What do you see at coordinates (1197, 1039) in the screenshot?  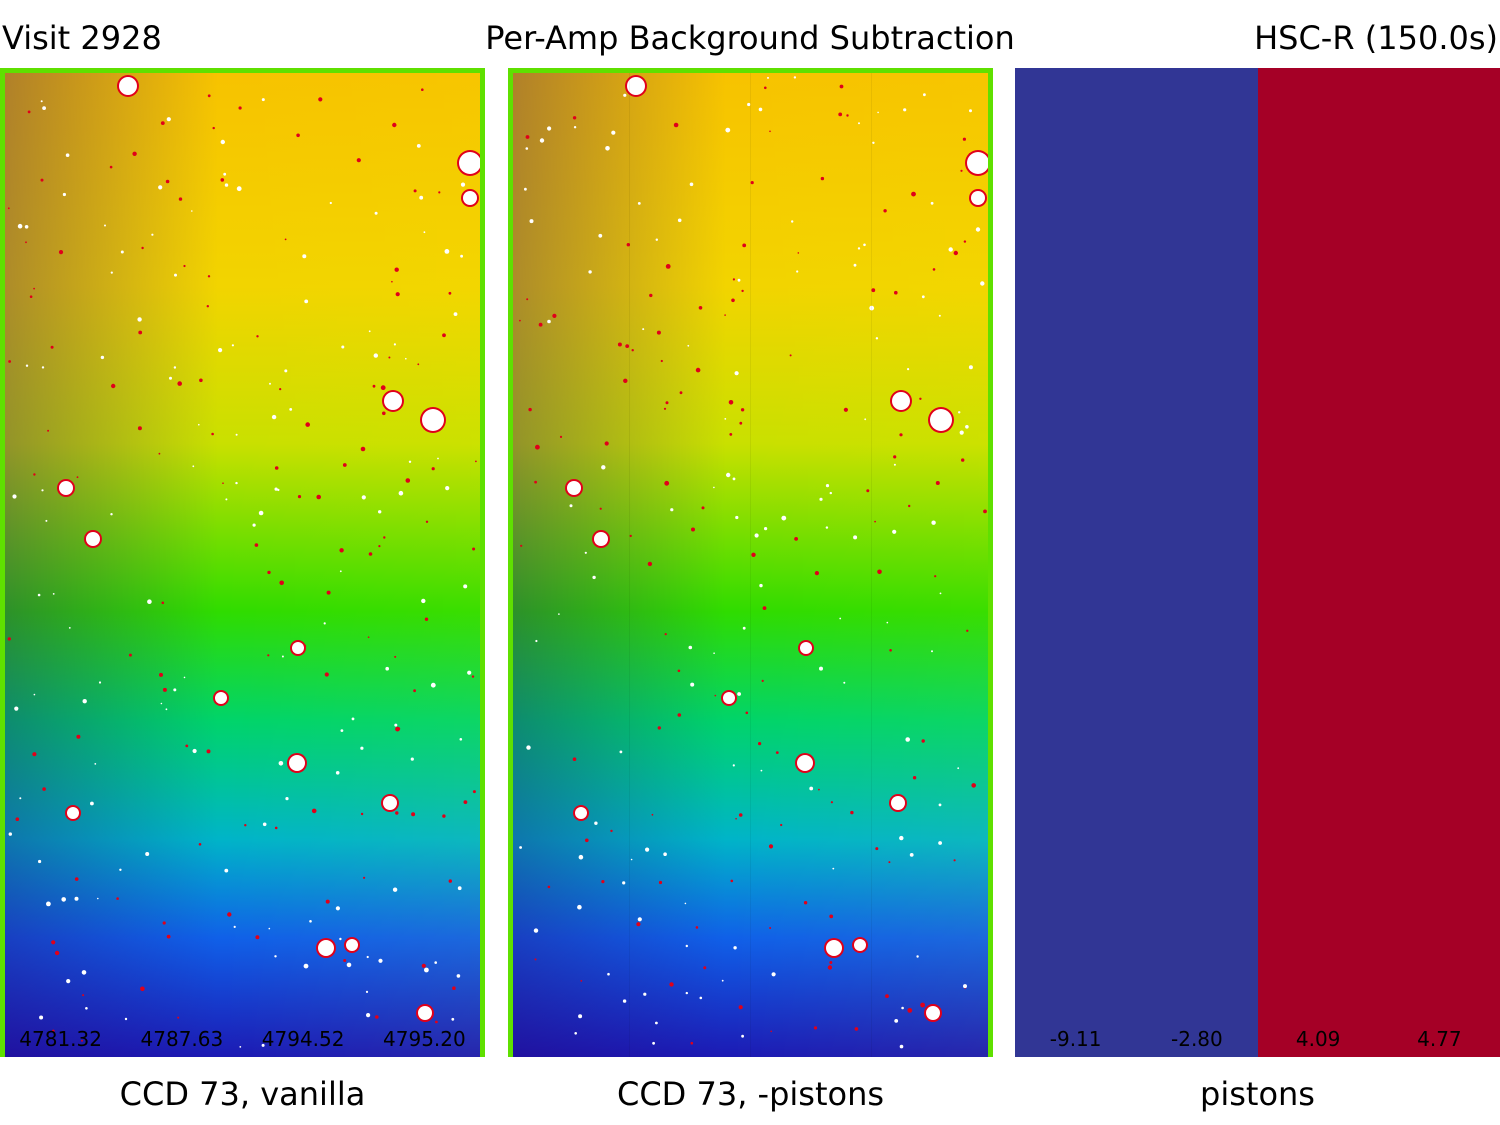 I see `piston-value: -2.80` at bounding box center [1197, 1039].